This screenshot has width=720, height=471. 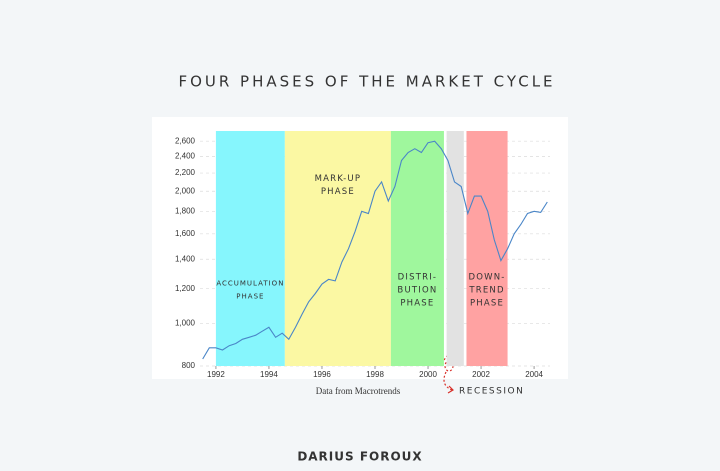 I want to click on phase-label: TREND, so click(x=486, y=291).